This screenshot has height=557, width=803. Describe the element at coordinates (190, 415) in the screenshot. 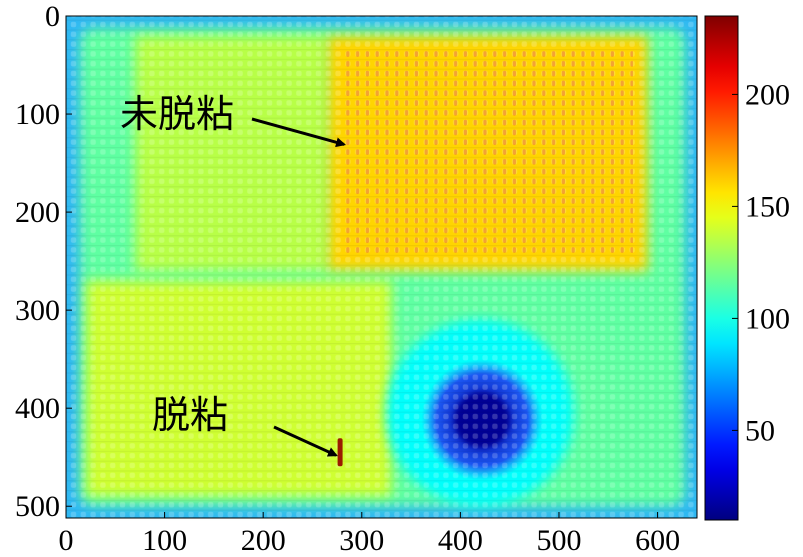

I see `annotation-label-debonded: 脱粘` at that location.